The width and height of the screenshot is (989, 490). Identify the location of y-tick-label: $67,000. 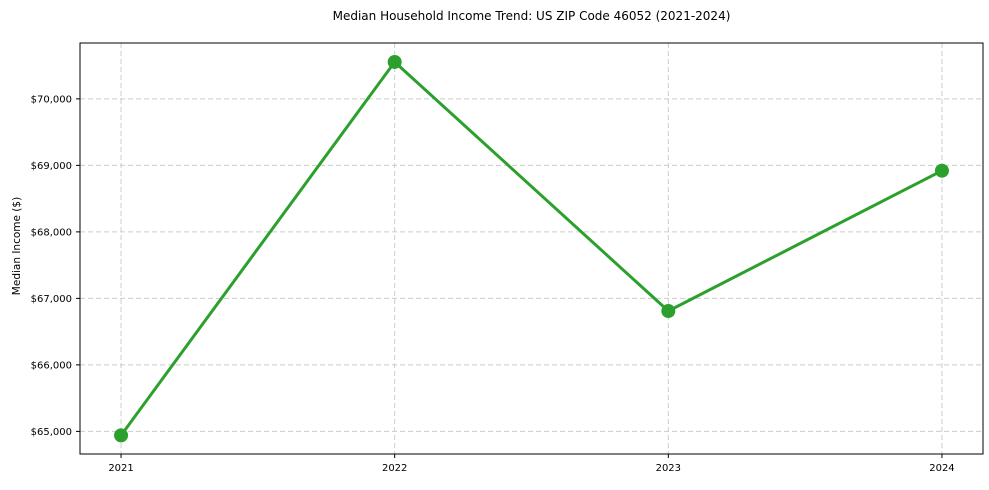
(51, 299).